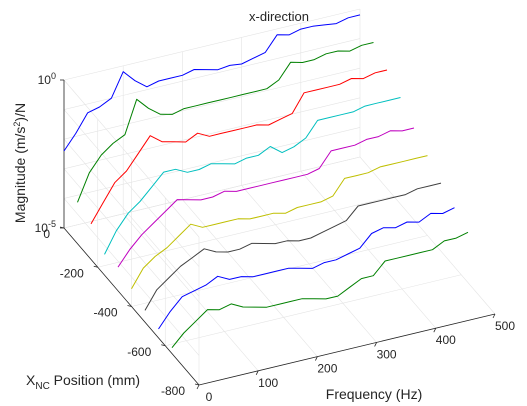  I want to click on x-tick-label: 100, so click(268, 383).